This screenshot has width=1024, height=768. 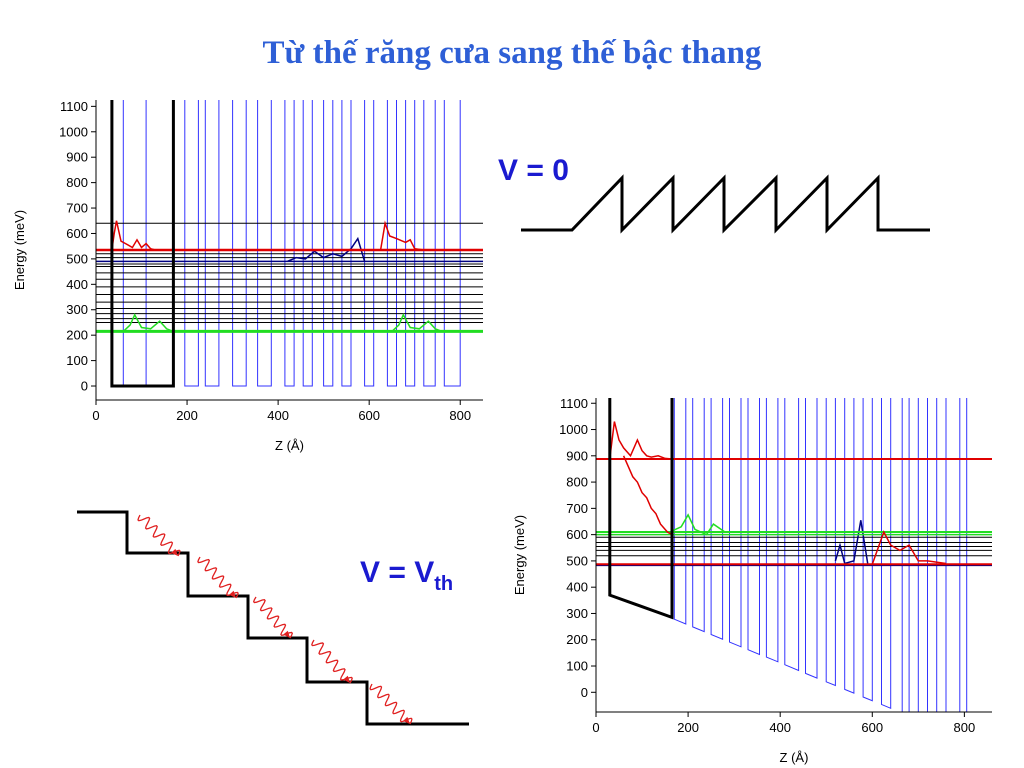 What do you see at coordinates (443, 584) in the screenshot?
I see `vth-sub: th` at bounding box center [443, 584].